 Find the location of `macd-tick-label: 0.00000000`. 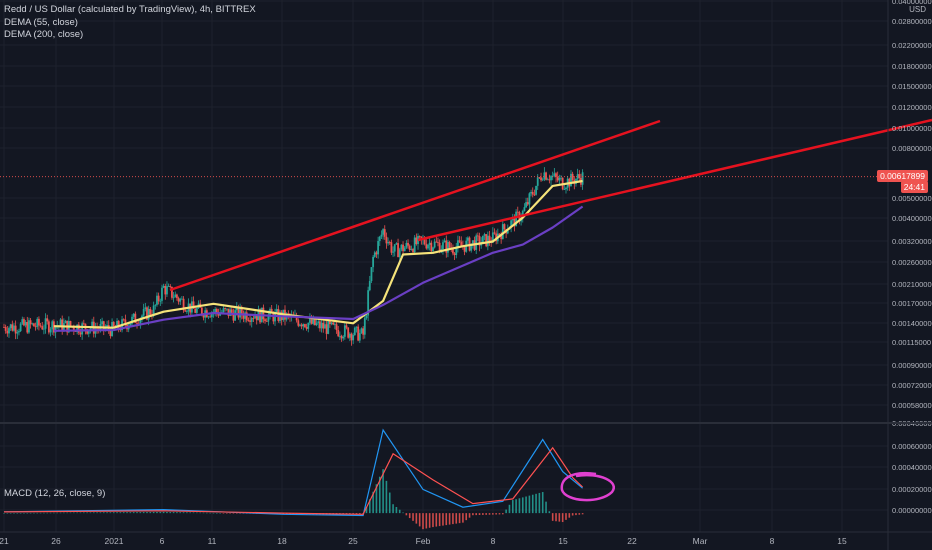

macd-tick-label: 0.00000000 is located at coordinates (912, 510).